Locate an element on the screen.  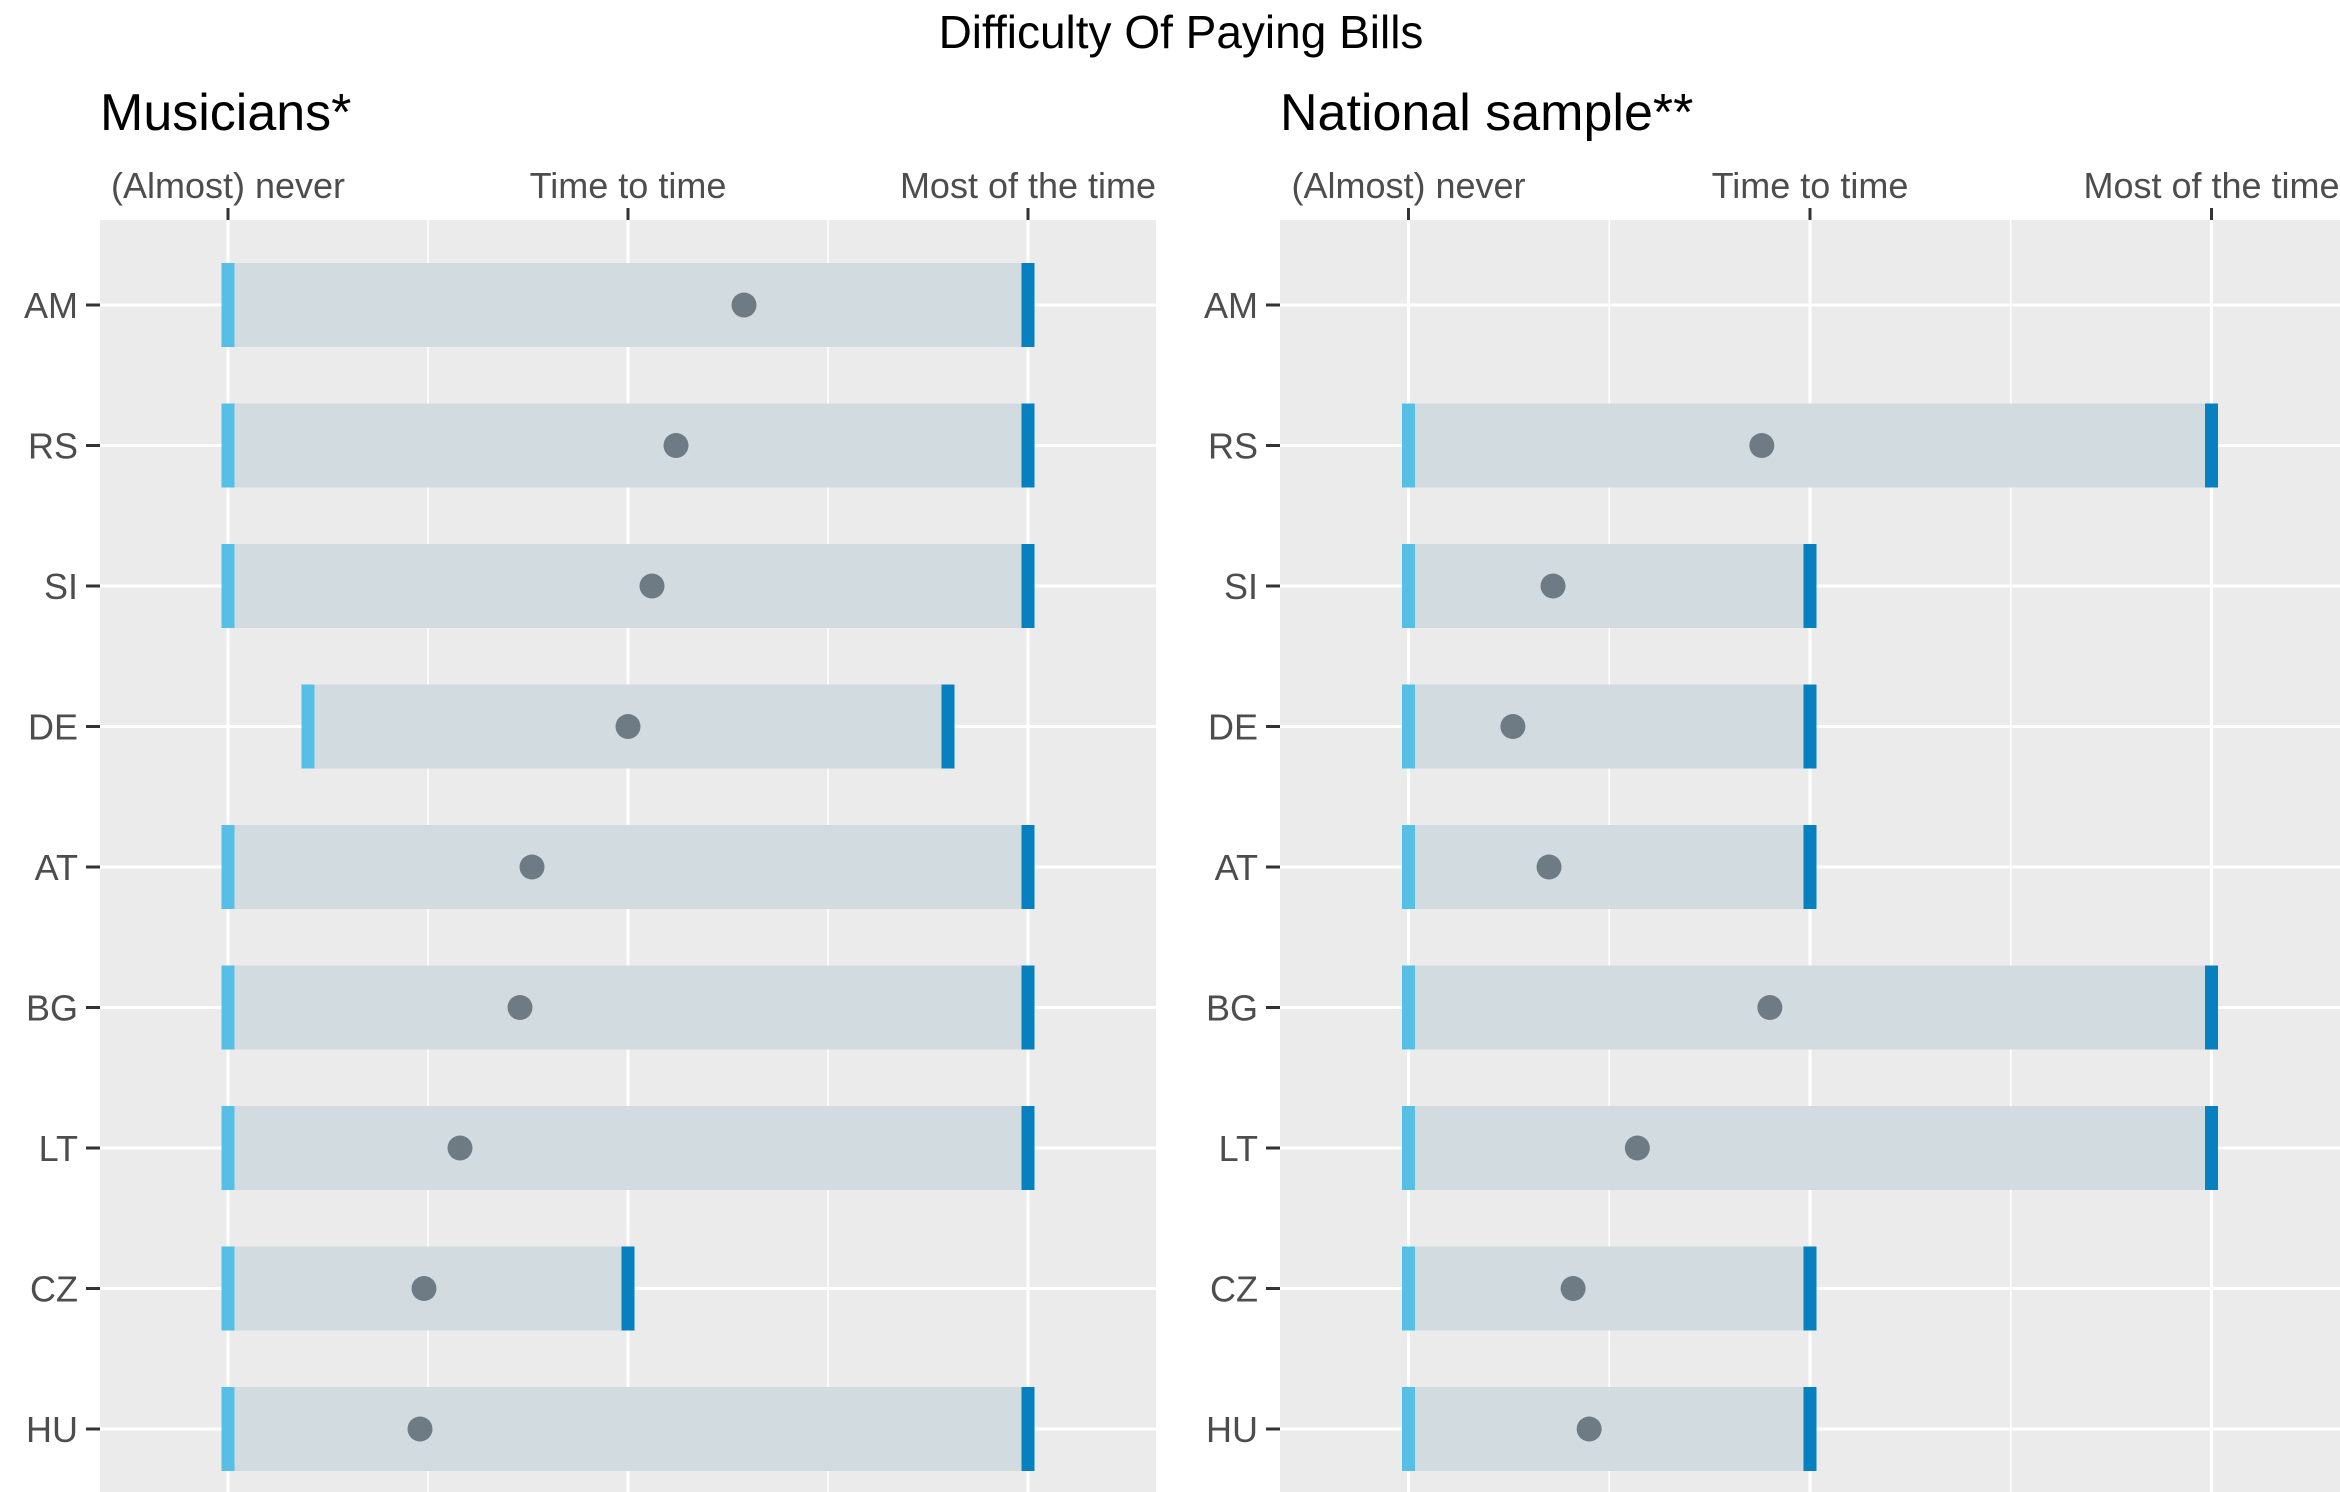
panel-title: National sample** is located at coordinates (1486, 113).